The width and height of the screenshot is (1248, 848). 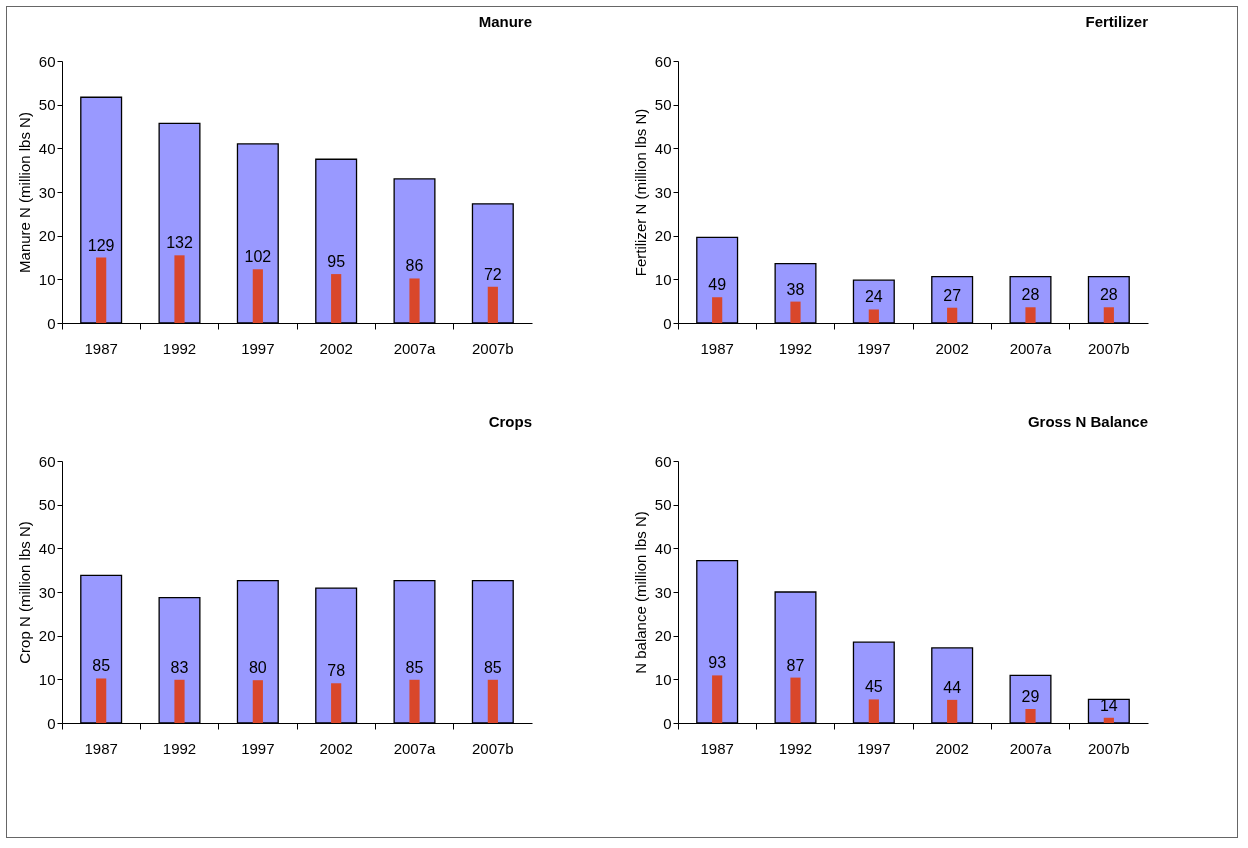 What do you see at coordinates (795, 665) in the screenshot?
I see `annotation: 87` at bounding box center [795, 665].